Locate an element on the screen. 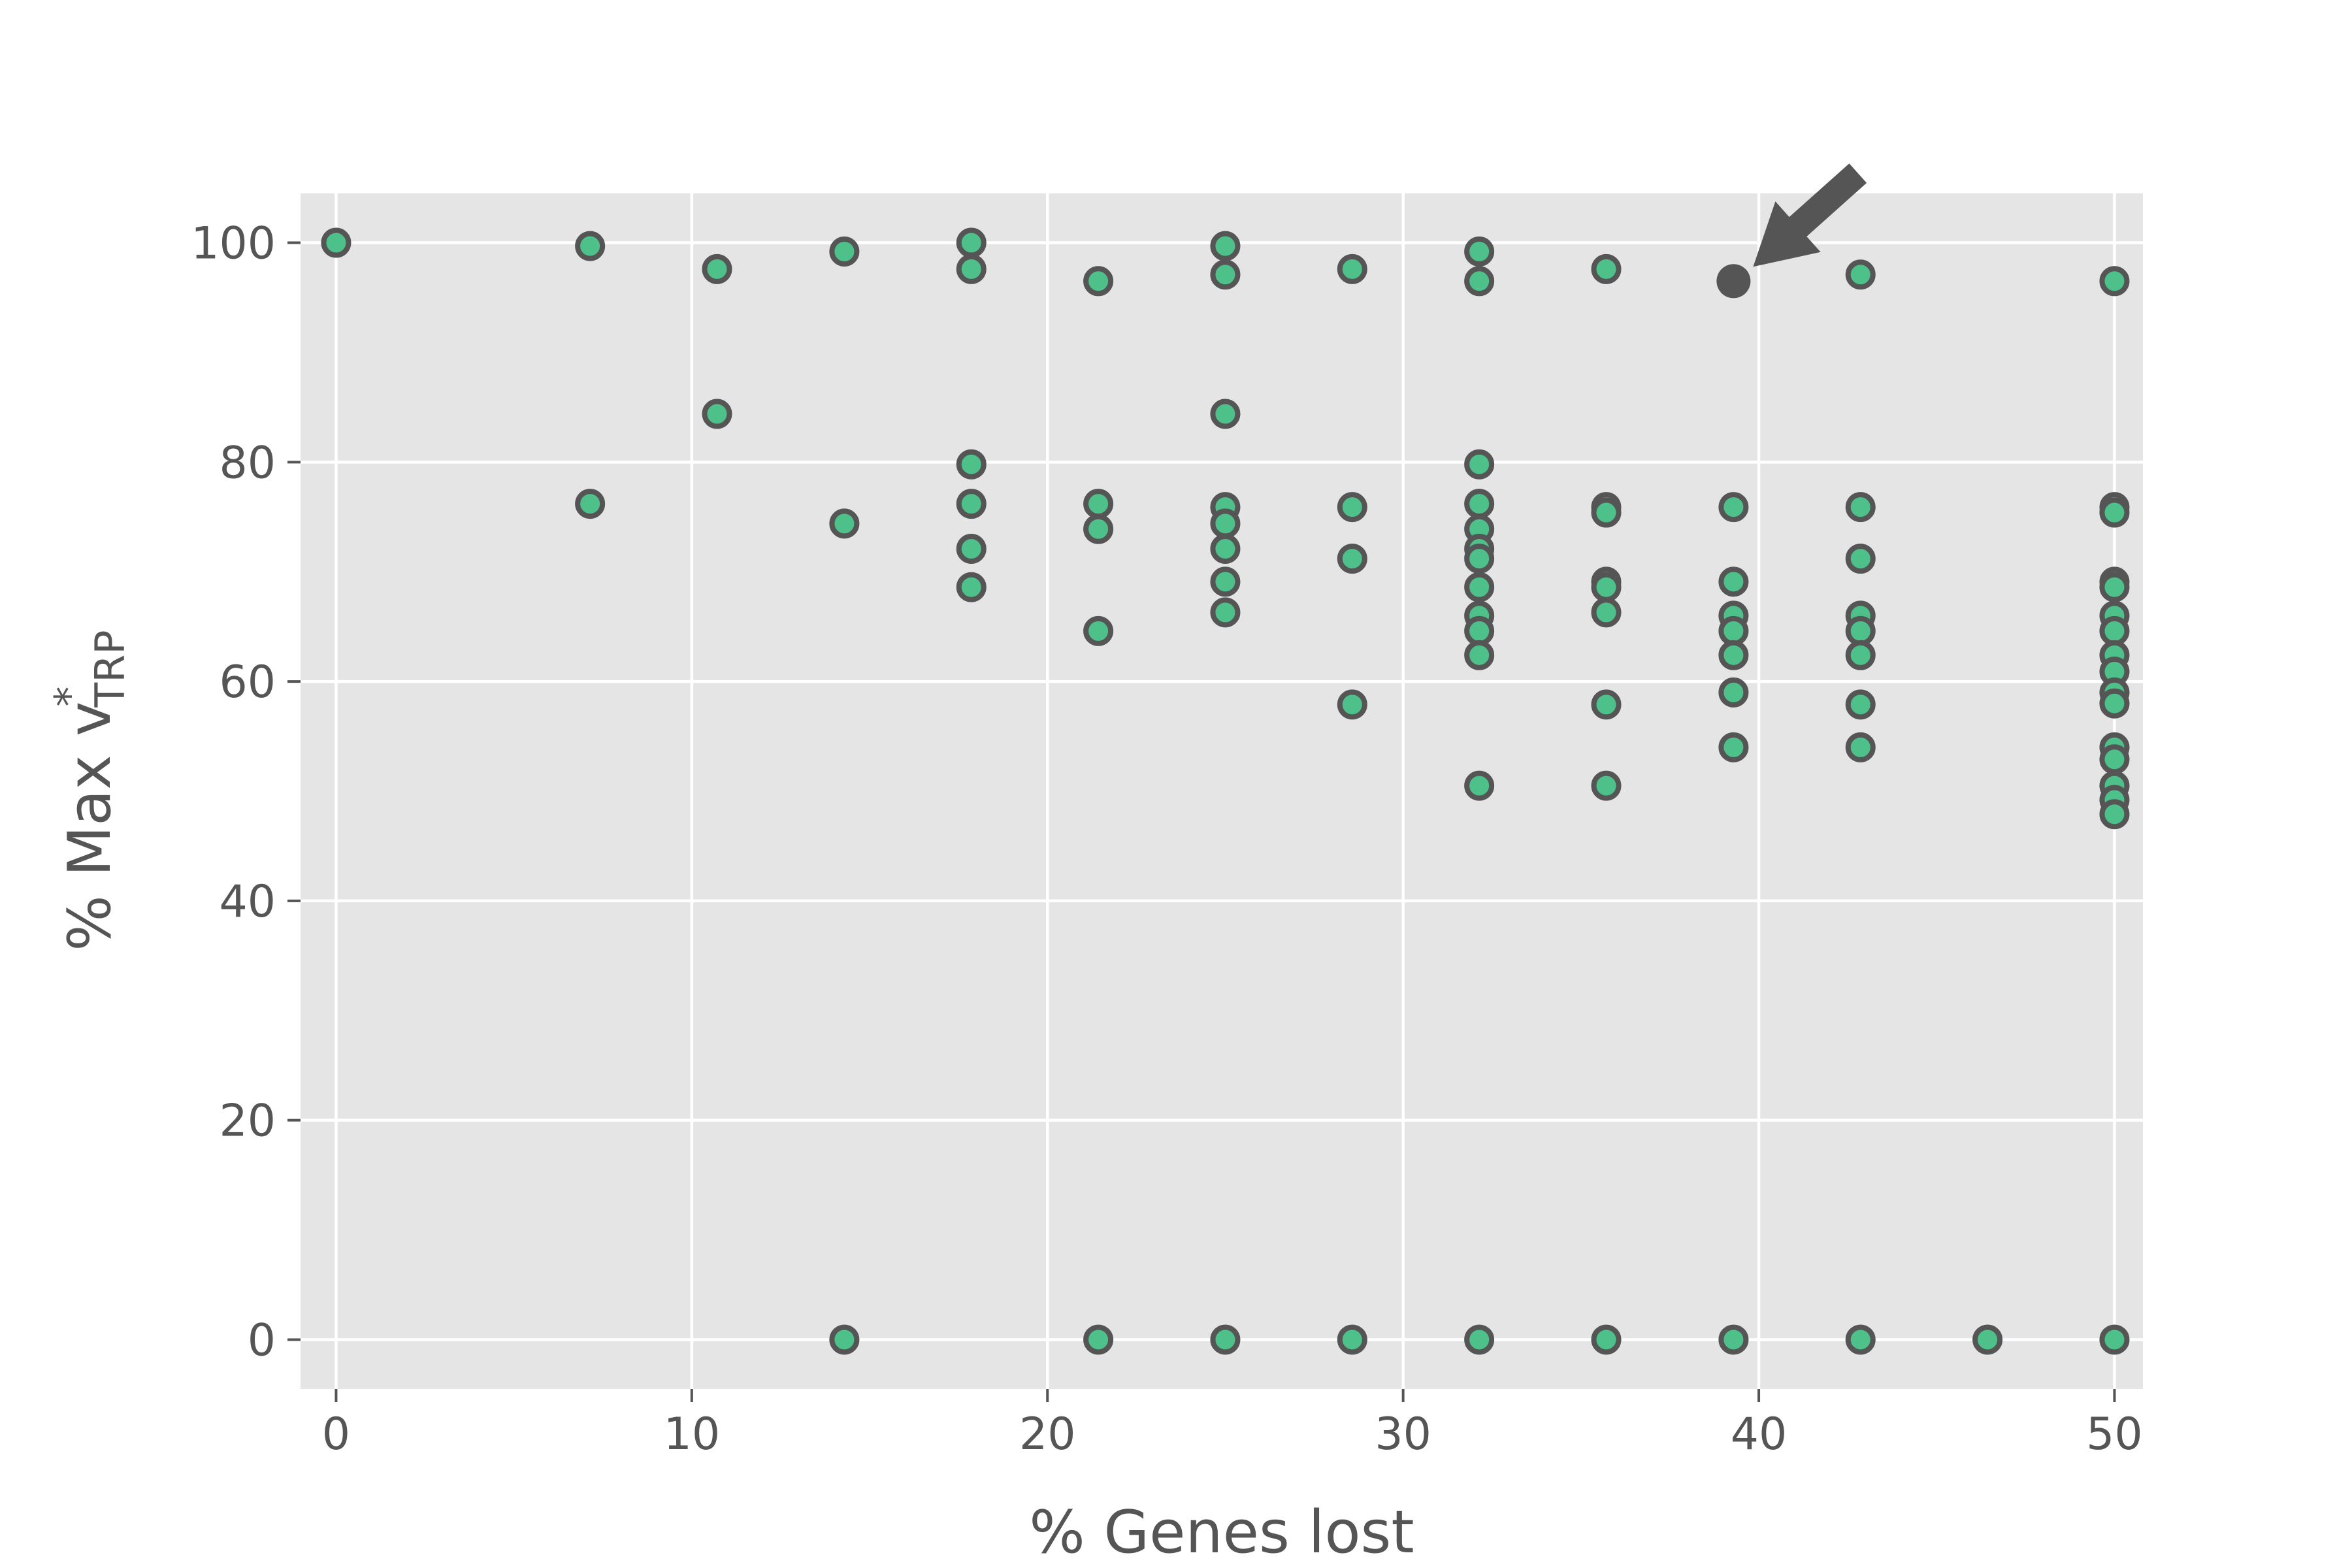 Image resolution: width=2352 pixels, height=1568 pixels. x-axis-label: % Genes lost is located at coordinates (1221, 1532).